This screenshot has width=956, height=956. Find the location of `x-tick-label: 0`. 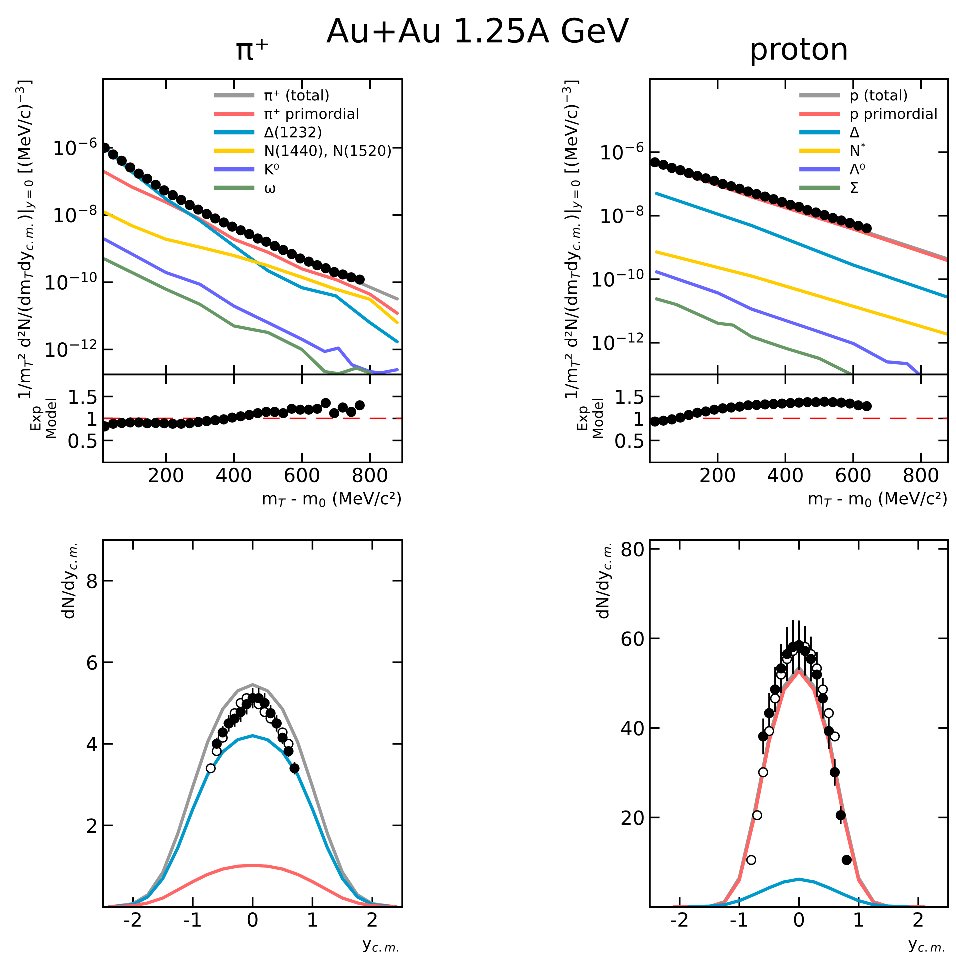

x-tick-label: 0 is located at coordinates (253, 920).